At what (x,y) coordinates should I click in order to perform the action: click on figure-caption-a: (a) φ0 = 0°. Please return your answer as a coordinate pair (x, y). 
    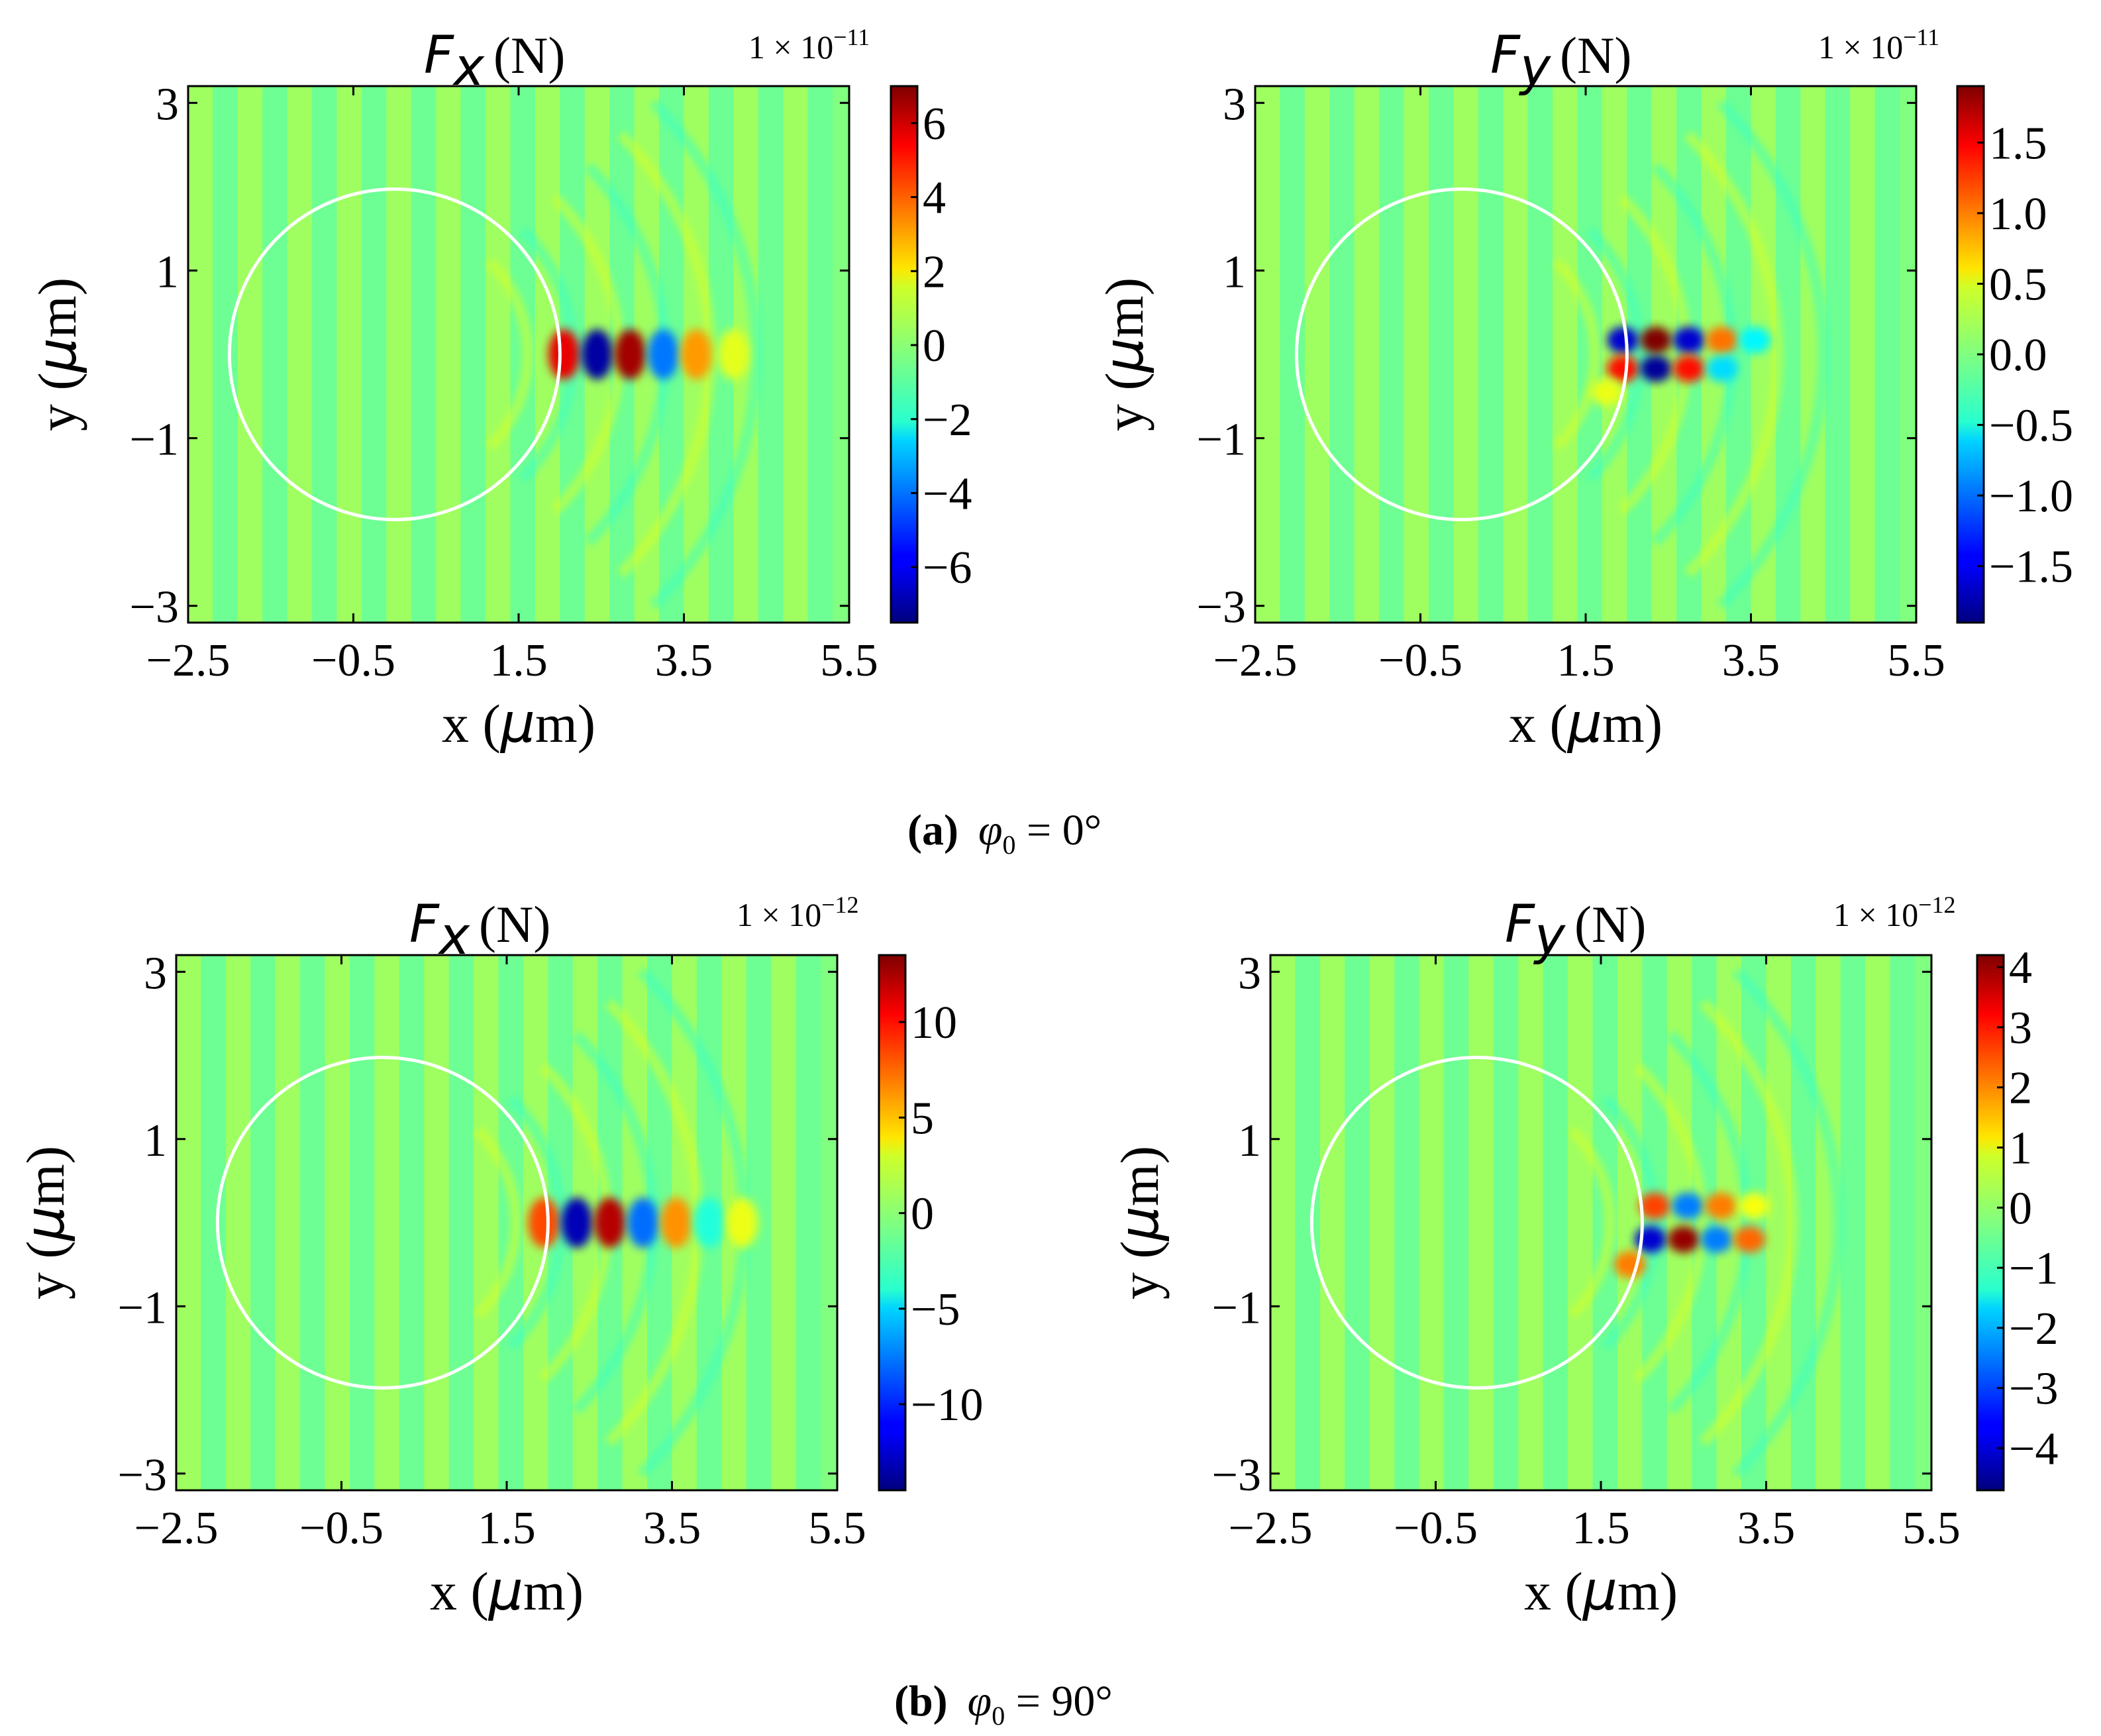
    Looking at the image, I should click on (1004, 833).